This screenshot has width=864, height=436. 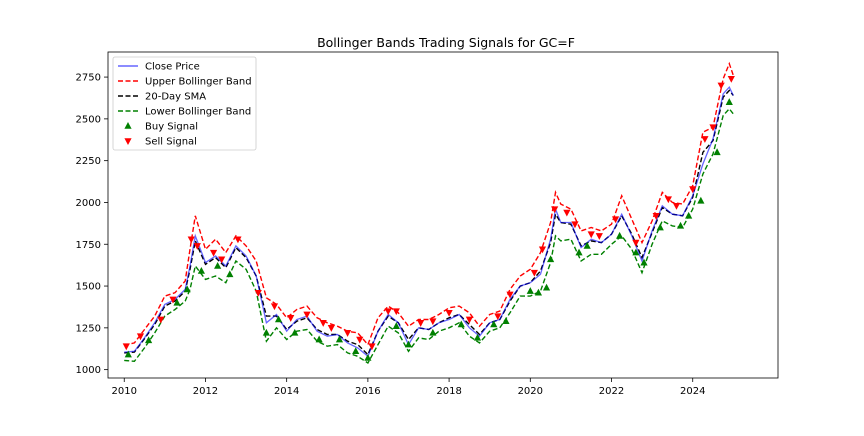 What do you see at coordinates (367, 391) in the screenshot?
I see `x-tick-label: 2016` at bounding box center [367, 391].